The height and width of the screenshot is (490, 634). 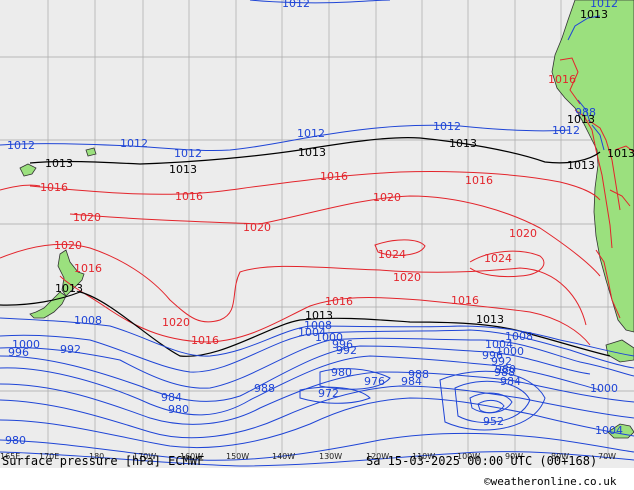 I want to click on south-america-land, so click(x=592, y=166).